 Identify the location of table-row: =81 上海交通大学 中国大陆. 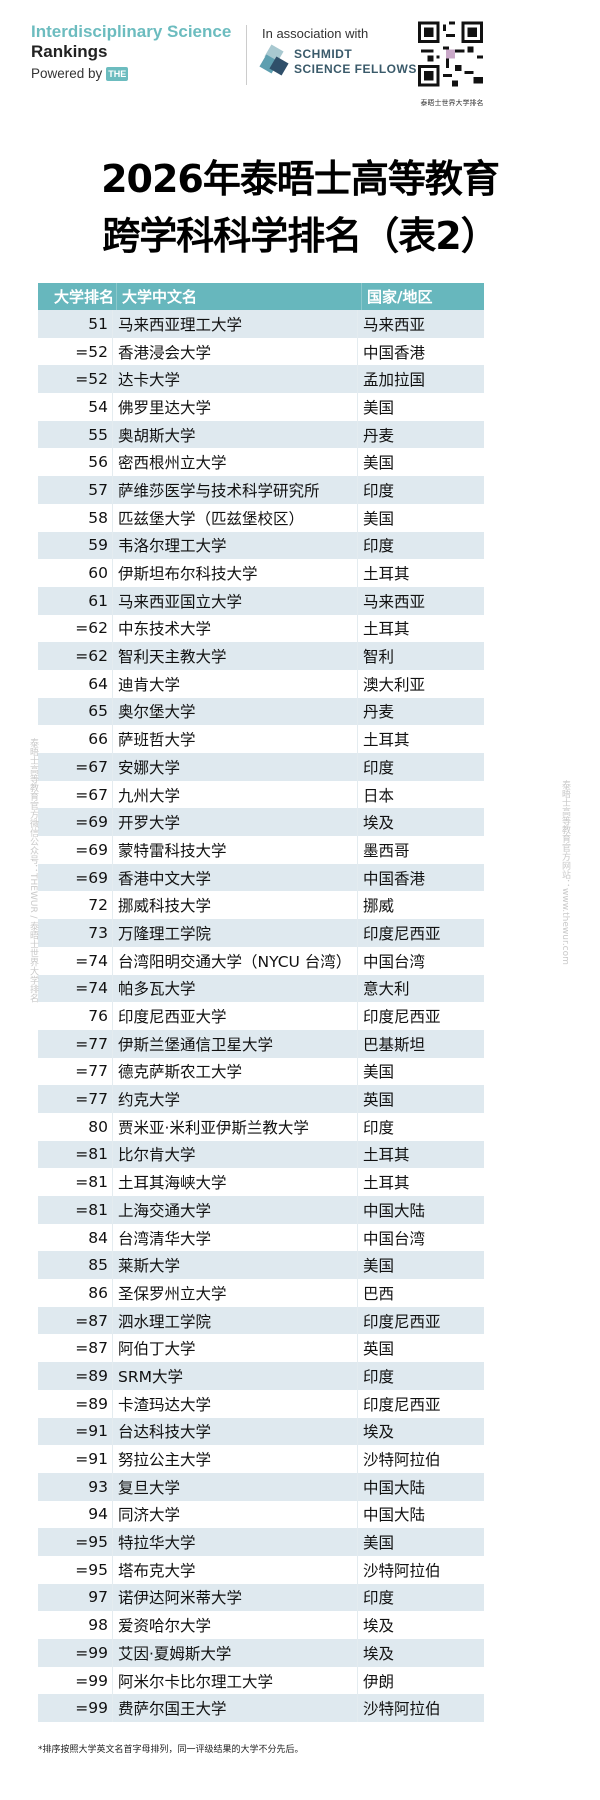
(261, 1210).